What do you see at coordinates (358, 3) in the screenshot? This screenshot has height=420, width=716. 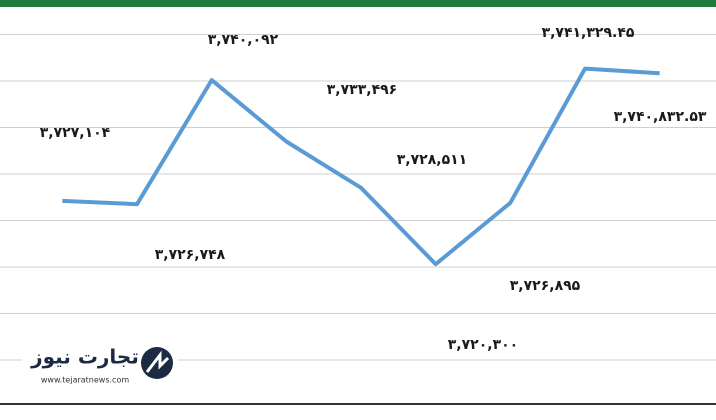 I see `top-bar` at bounding box center [358, 3].